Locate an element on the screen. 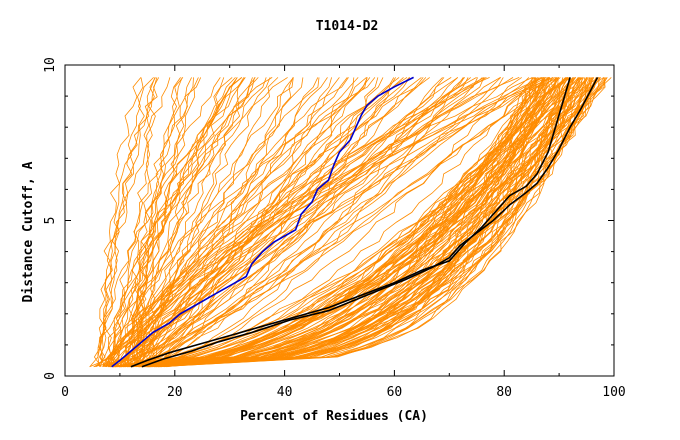 The height and width of the screenshot is (440, 680). y-tick-label: 0 is located at coordinates (50, 376).